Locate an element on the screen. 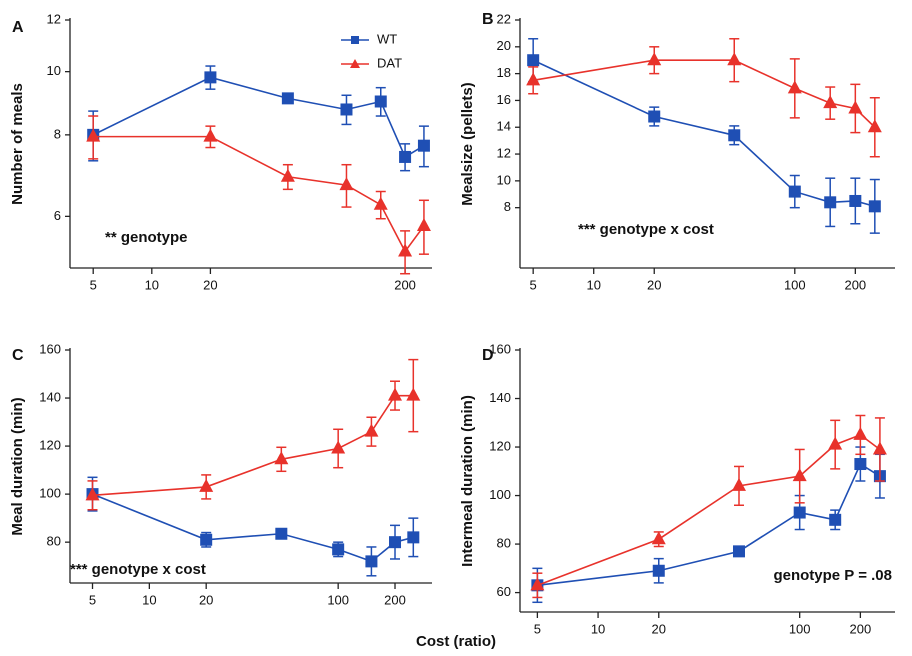 This screenshot has width=912, height=656. y-tick-label: 8 is located at coordinates (507, 206).